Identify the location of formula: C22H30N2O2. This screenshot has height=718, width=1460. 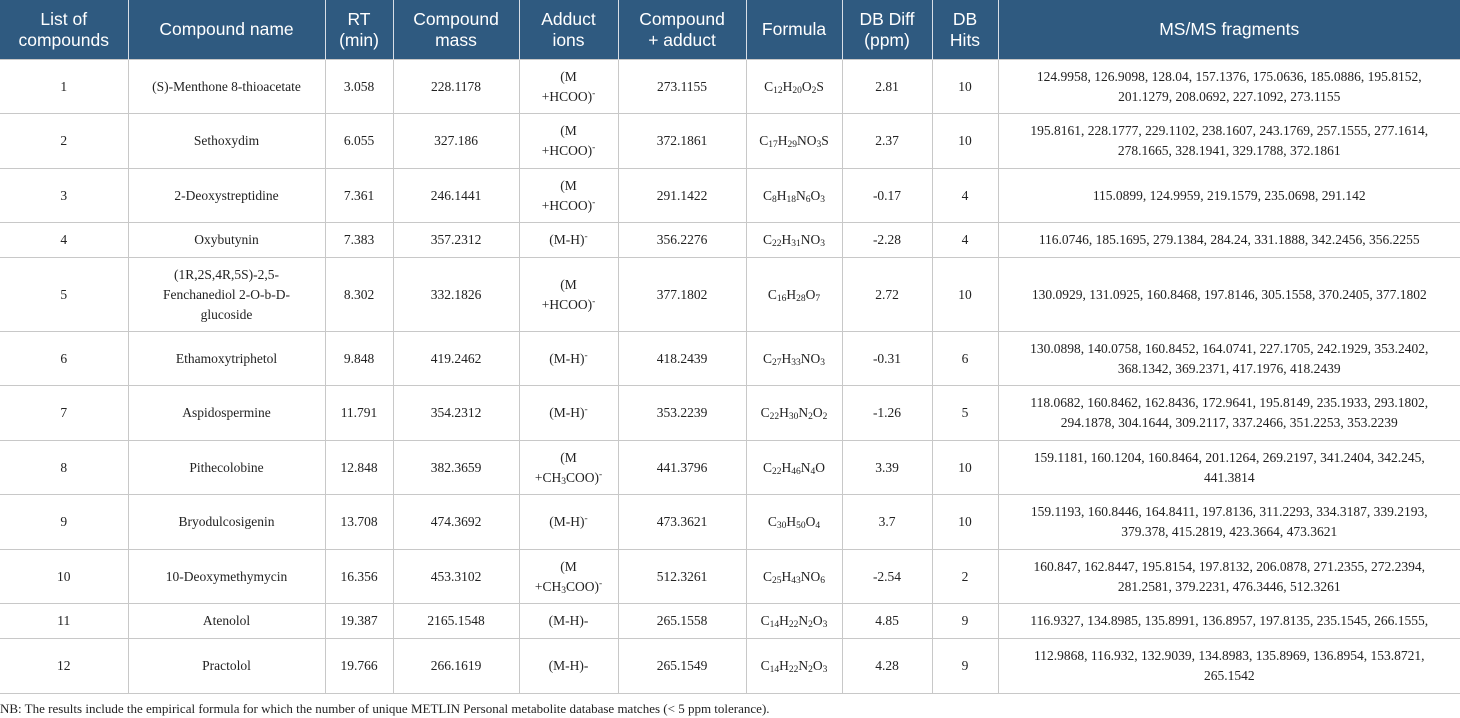
(794, 413).